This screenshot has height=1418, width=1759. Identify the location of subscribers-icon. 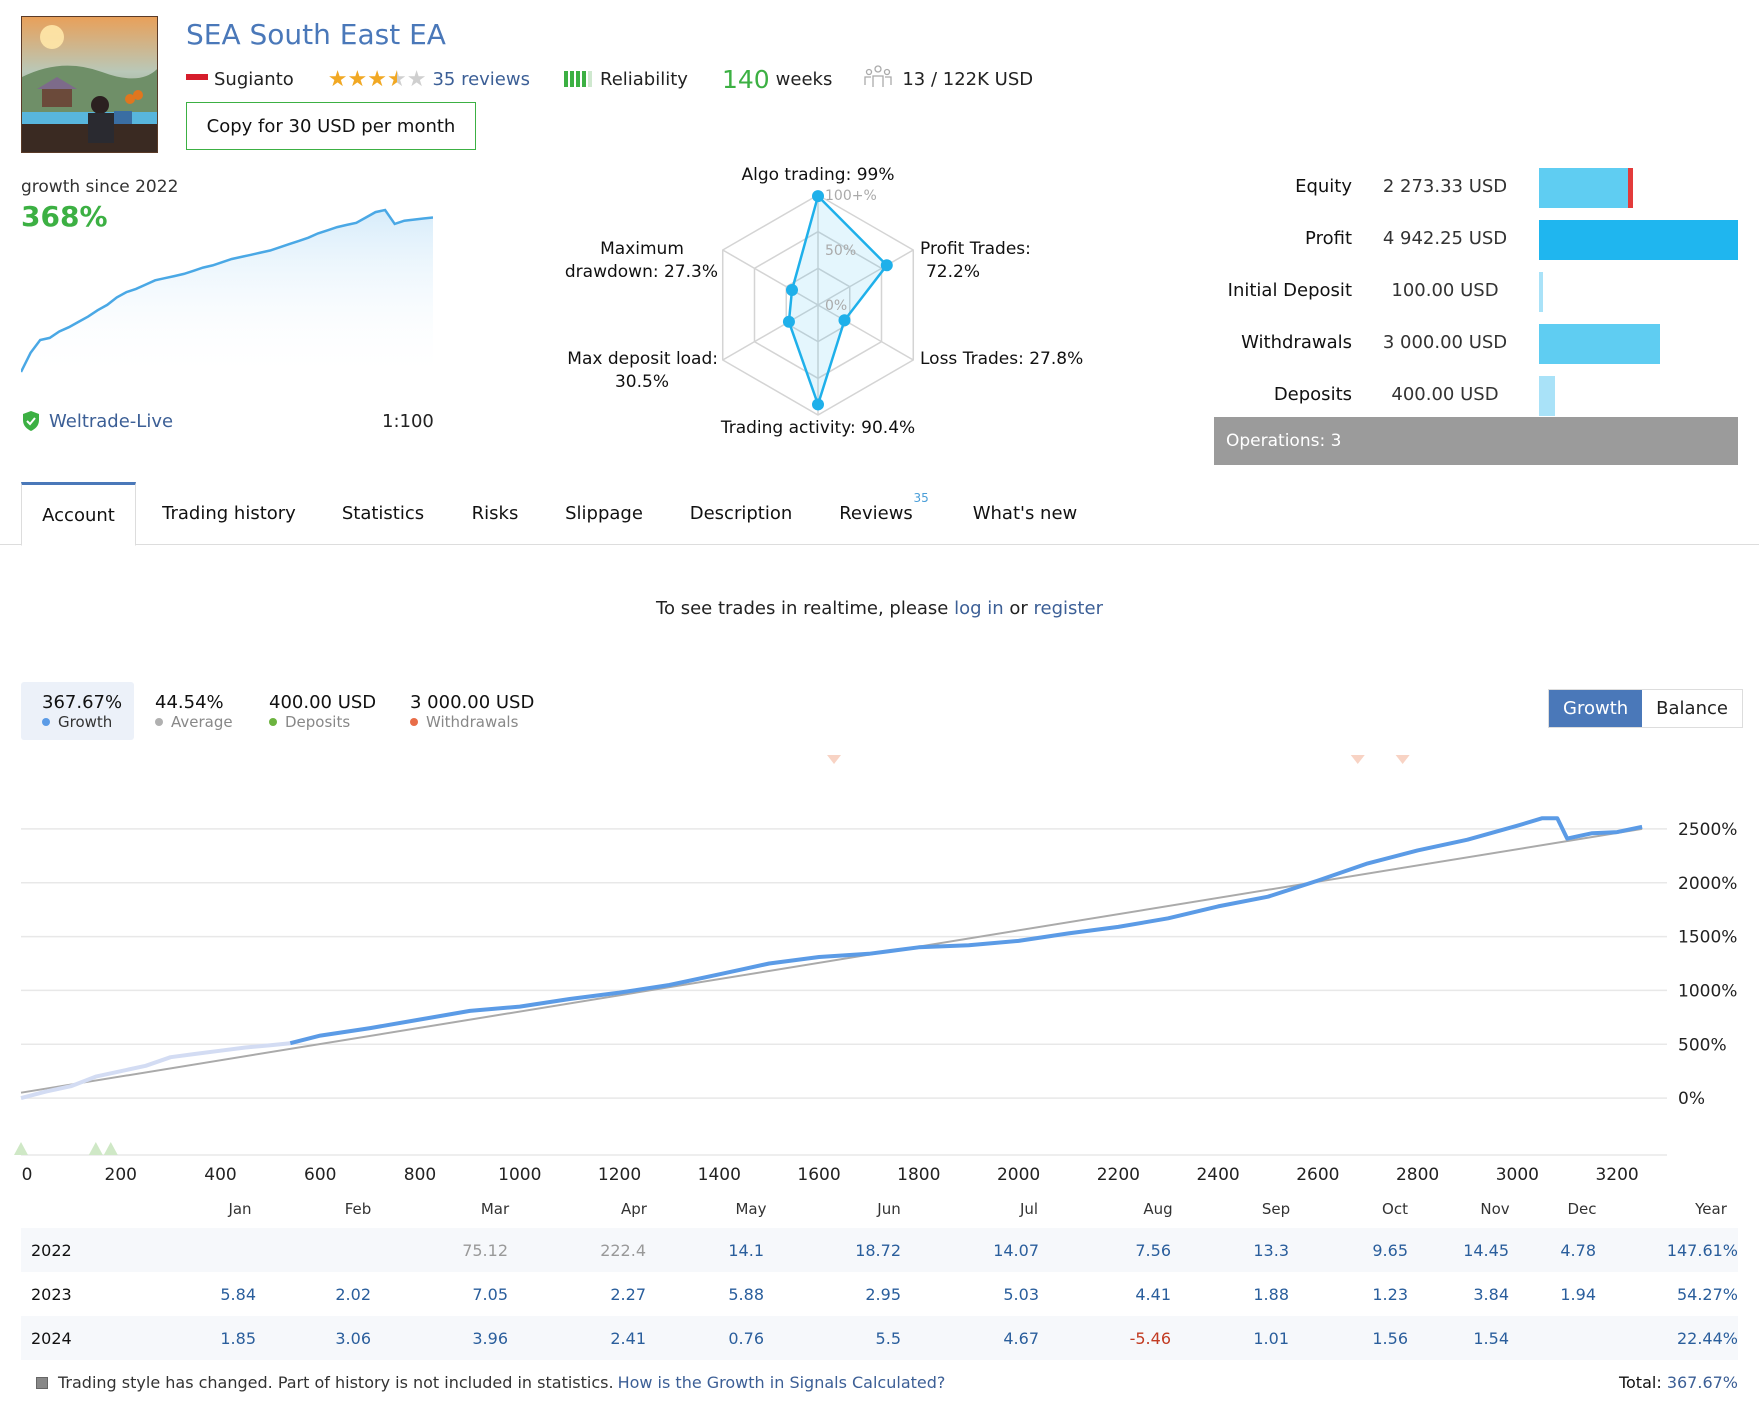
(878, 79).